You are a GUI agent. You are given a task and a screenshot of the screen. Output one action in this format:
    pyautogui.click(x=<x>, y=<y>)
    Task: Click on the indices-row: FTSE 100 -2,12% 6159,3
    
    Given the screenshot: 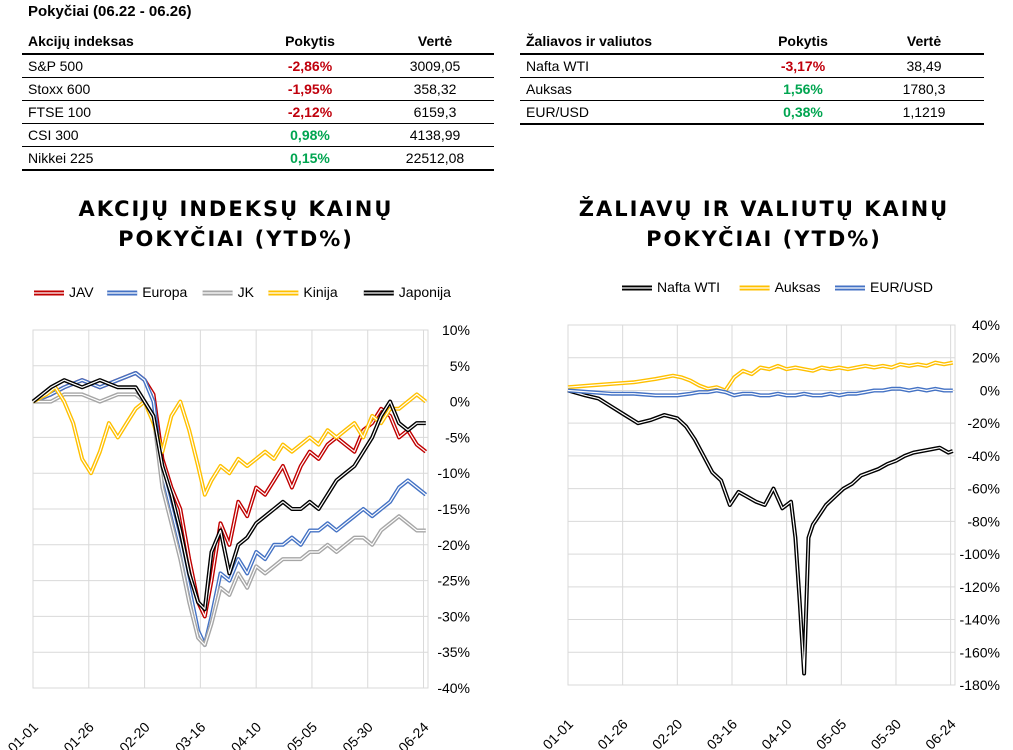 What is the action you would take?
    pyautogui.click(x=258, y=112)
    